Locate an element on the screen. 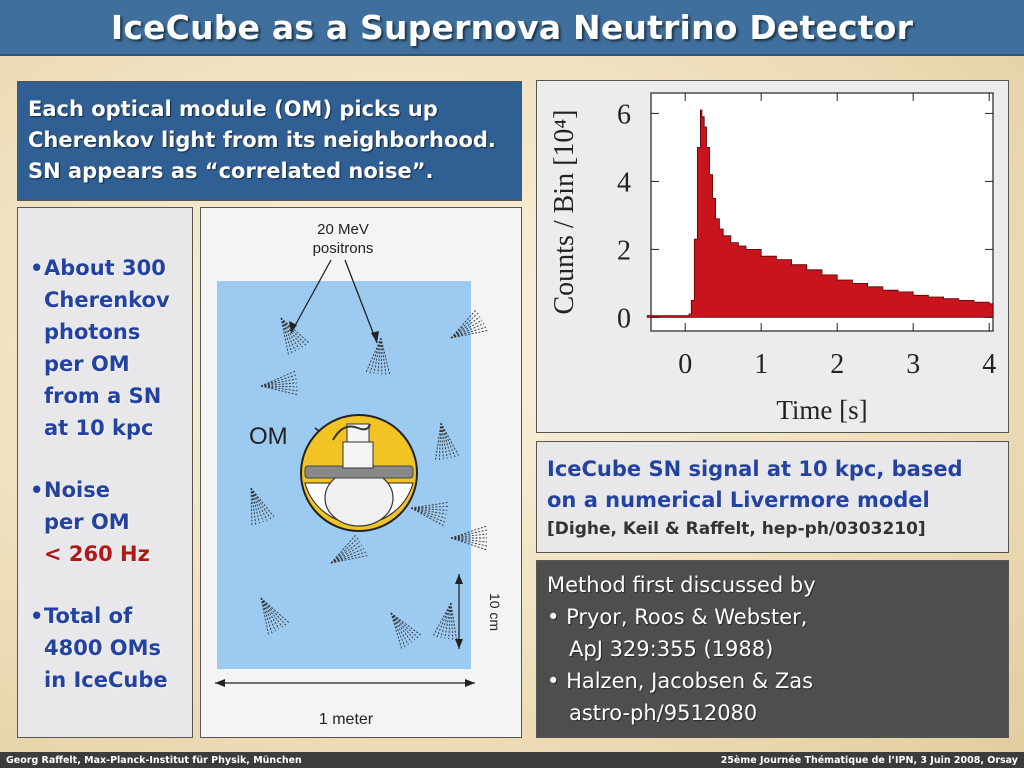  bullet-line-highlight: < 260 Hz is located at coordinates (97, 554).